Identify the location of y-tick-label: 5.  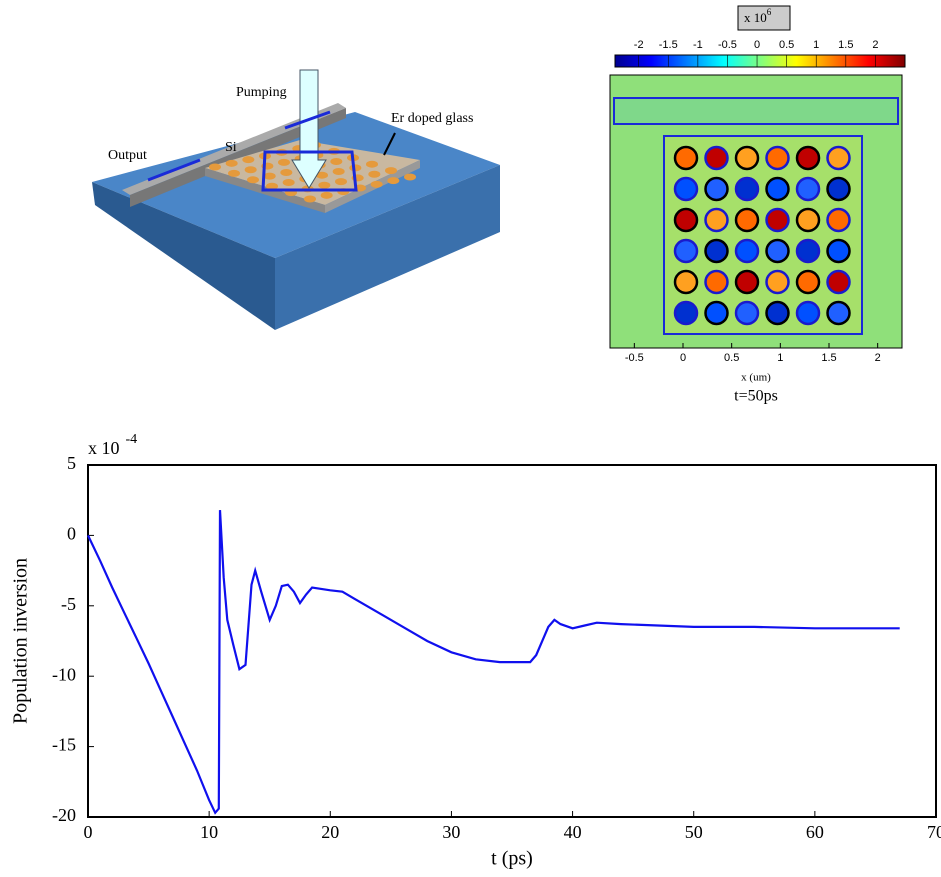
(71, 463).